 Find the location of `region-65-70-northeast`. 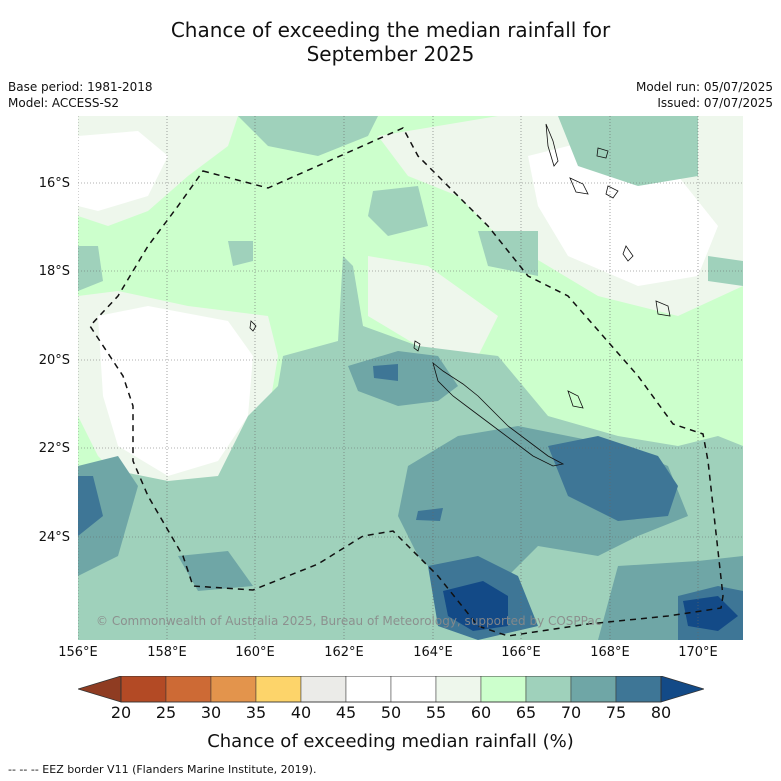

region-65-70-northeast is located at coordinates (628, 151).